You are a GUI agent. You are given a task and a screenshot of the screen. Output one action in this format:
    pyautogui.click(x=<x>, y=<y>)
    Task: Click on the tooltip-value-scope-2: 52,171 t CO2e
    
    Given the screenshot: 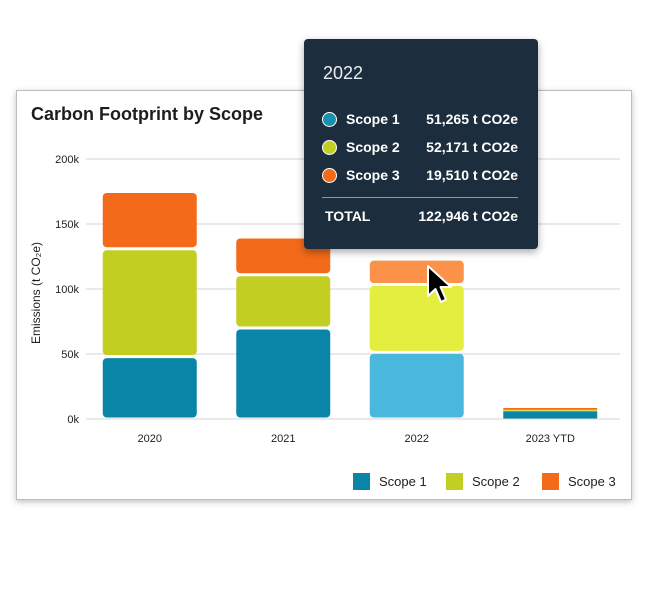 What is the action you would take?
    pyautogui.click(x=472, y=147)
    